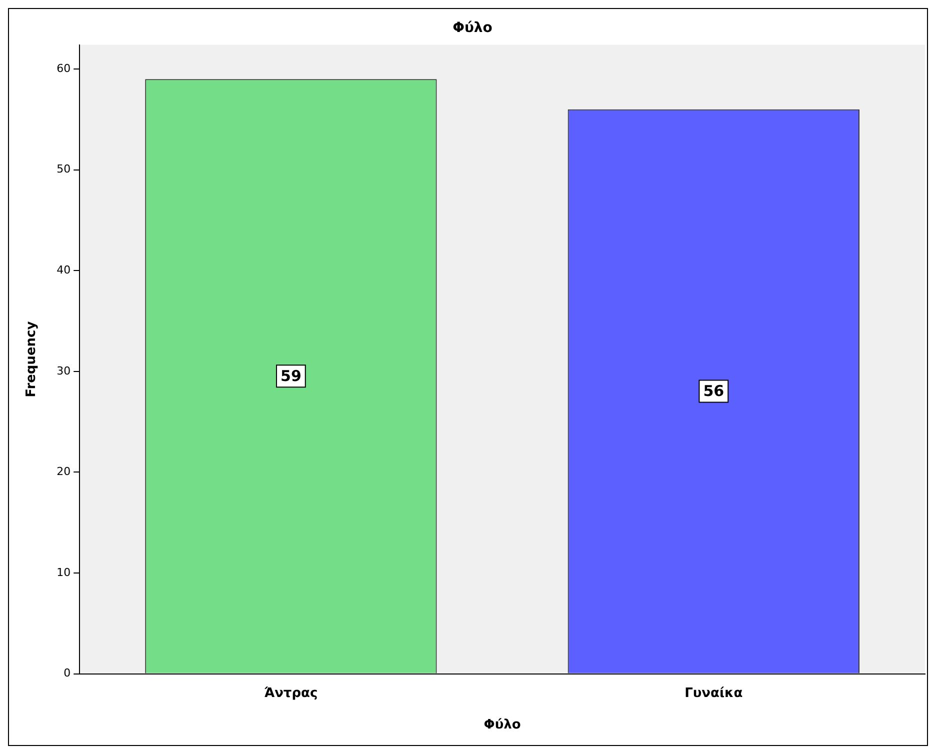 Image resolution: width=937 pixels, height=755 pixels. Describe the element at coordinates (472, 28) in the screenshot. I see `chart-title: Φύλο` at that location.